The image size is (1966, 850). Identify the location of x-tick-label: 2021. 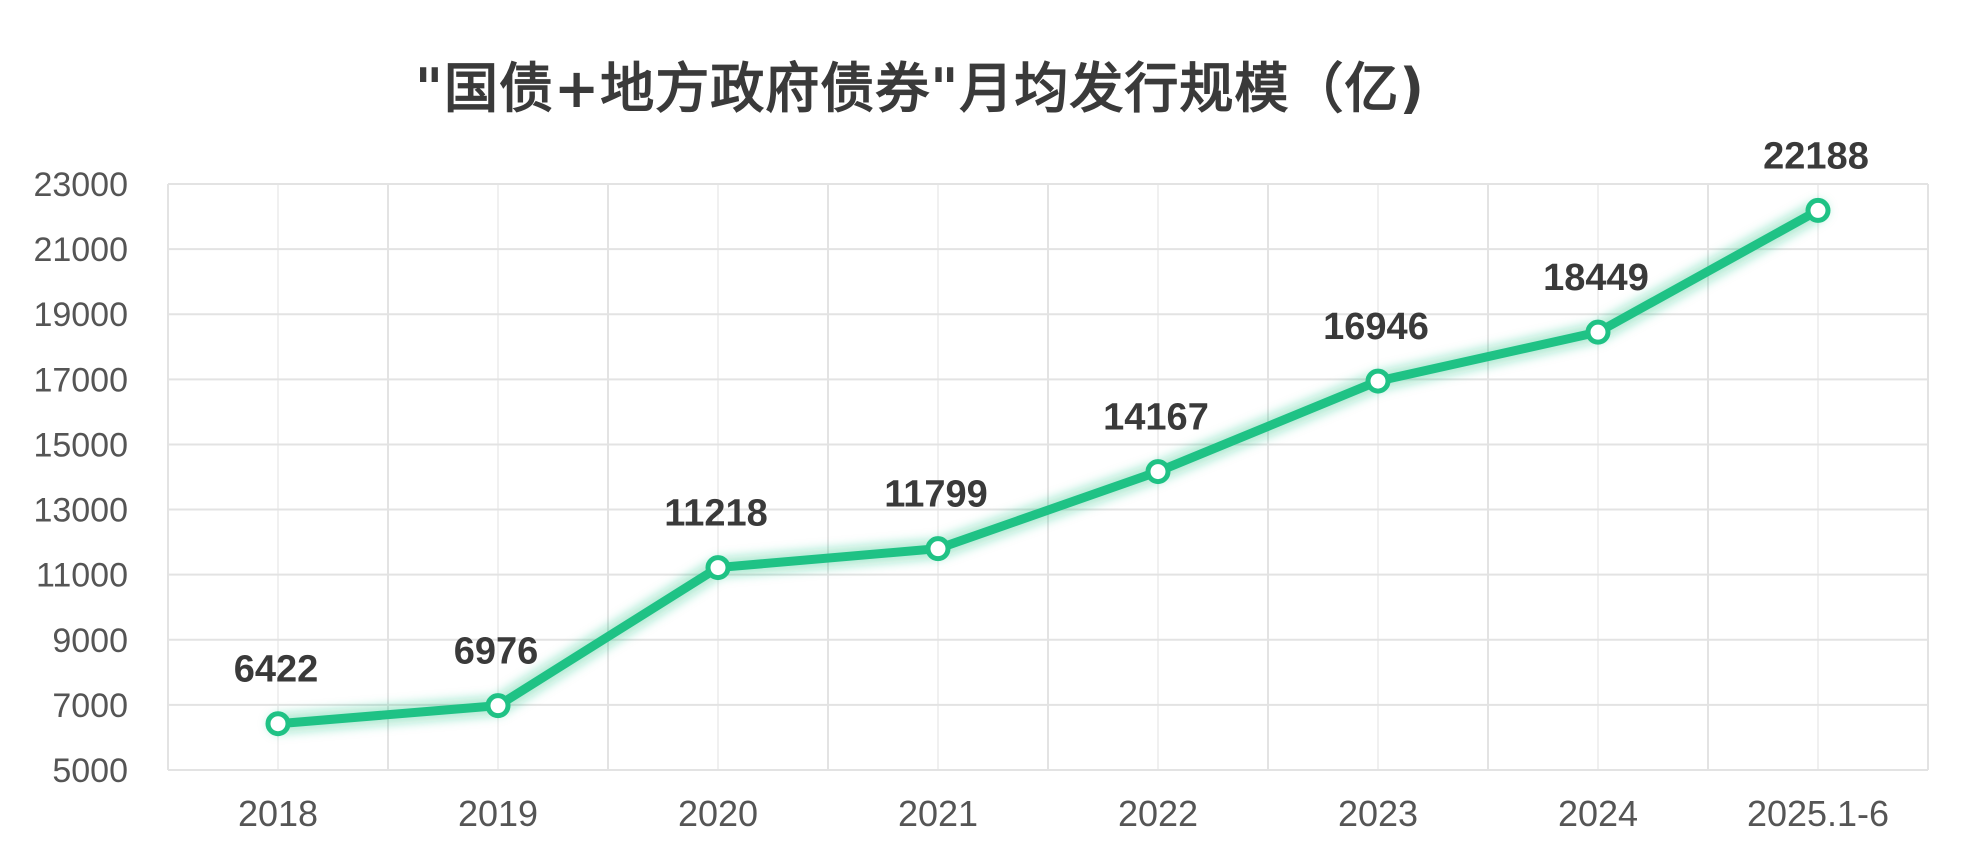
(938, 813).